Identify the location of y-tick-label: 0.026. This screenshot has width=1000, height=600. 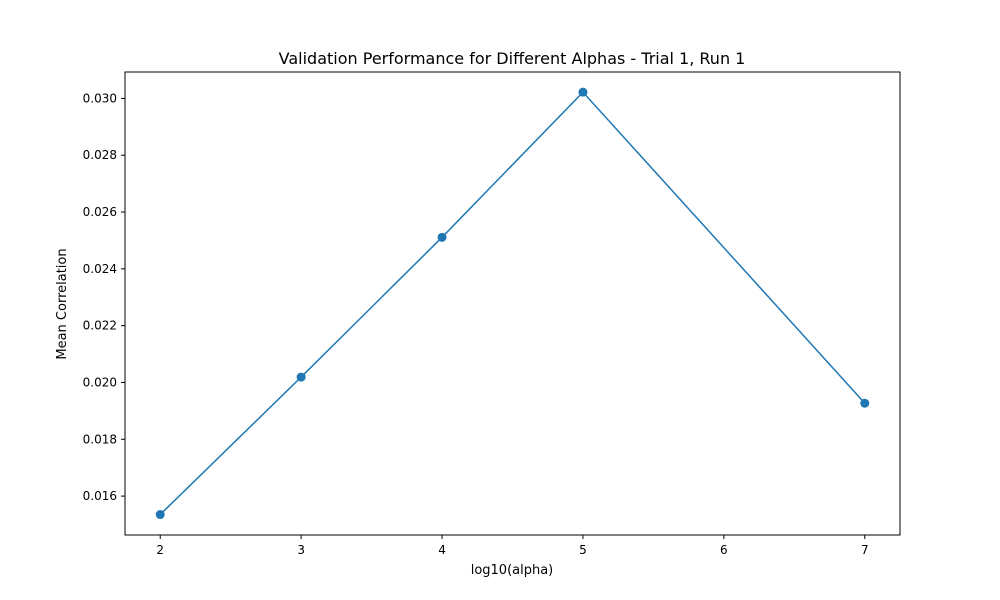
(100, 212).